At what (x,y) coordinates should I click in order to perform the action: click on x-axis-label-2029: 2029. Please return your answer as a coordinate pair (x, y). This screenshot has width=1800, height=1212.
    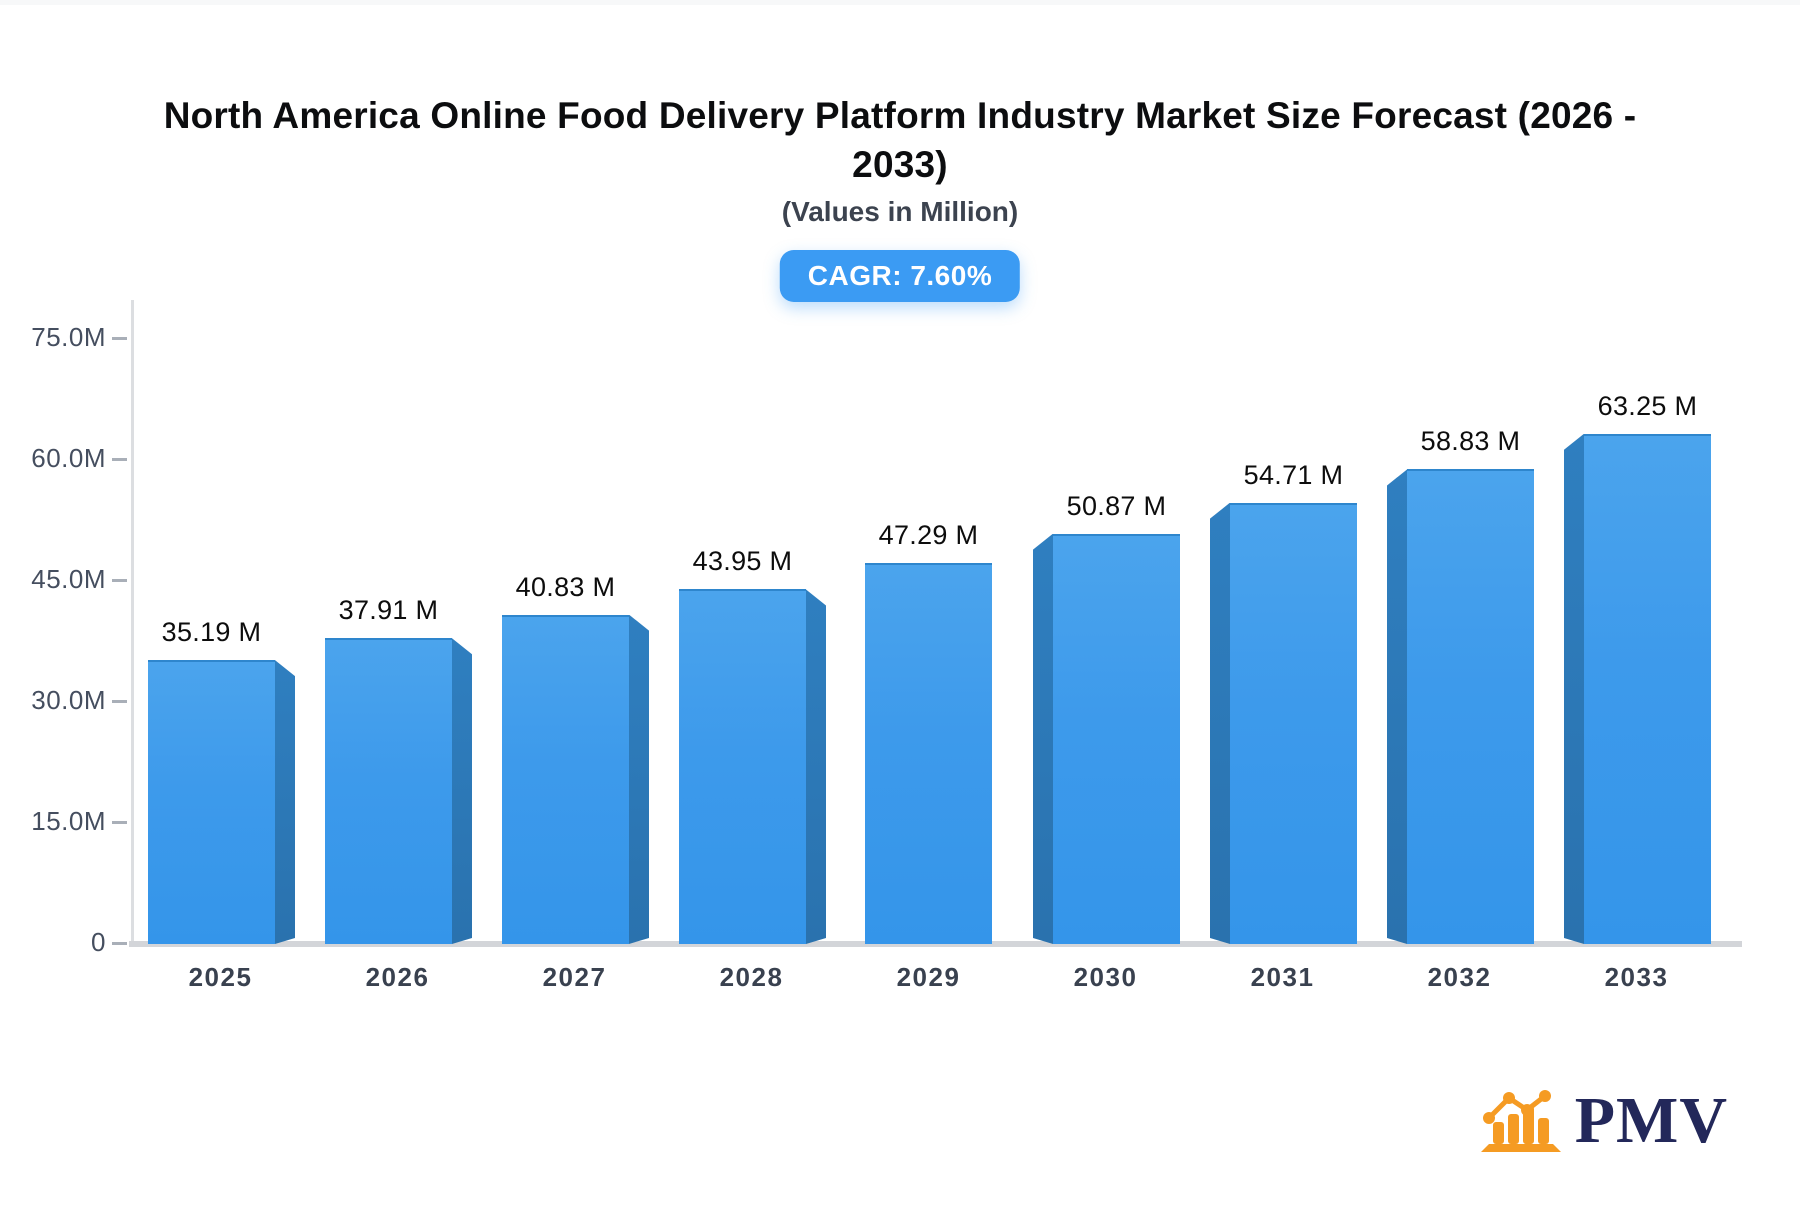
    Looking at the image, I should click on (928, 977).